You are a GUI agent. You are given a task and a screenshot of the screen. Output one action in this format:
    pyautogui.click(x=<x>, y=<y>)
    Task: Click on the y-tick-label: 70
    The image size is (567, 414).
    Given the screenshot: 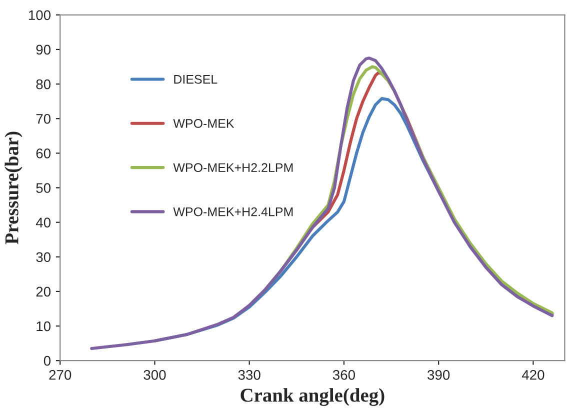 What is the action you would take?
    pyautogui.click(x=43, y=119)
    